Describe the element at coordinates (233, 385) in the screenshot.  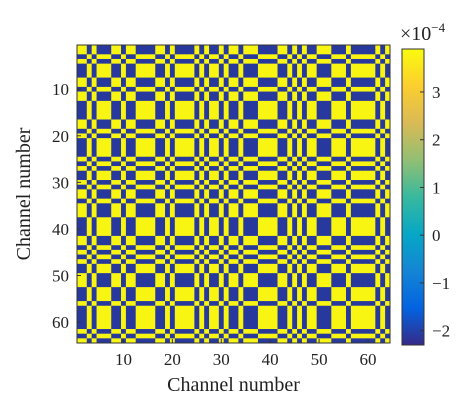
I see `x-axis-title: Channel number` at that location.